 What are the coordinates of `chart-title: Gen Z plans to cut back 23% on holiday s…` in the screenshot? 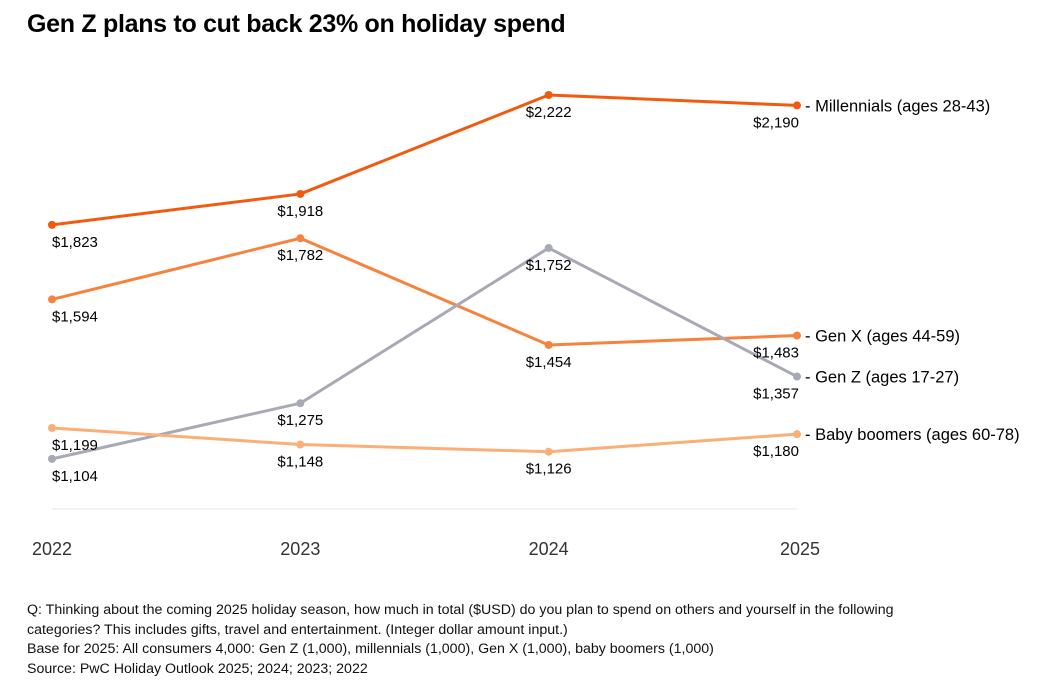 It's located at (296, 24).